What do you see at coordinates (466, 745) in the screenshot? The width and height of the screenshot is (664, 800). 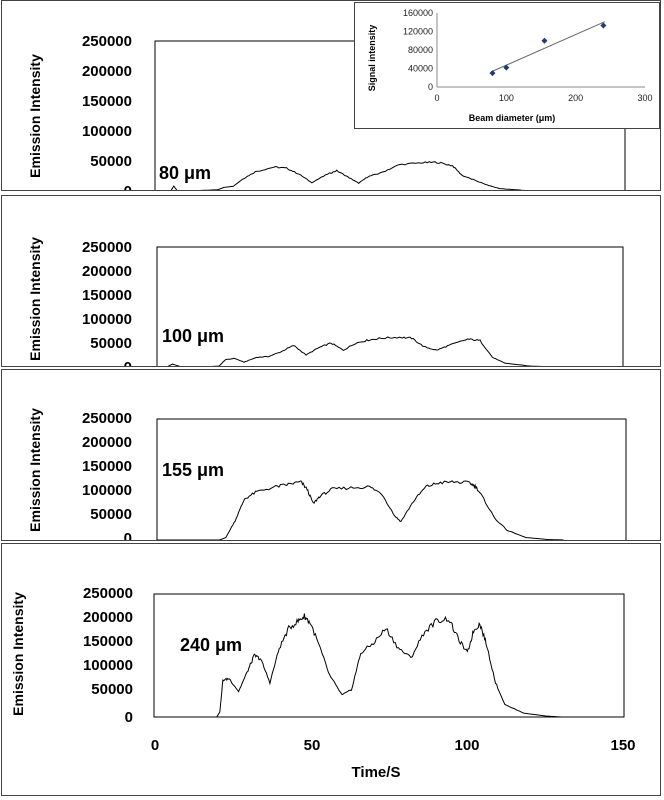 I see `x-tick-label: 100` at bounding box center [466, 745].